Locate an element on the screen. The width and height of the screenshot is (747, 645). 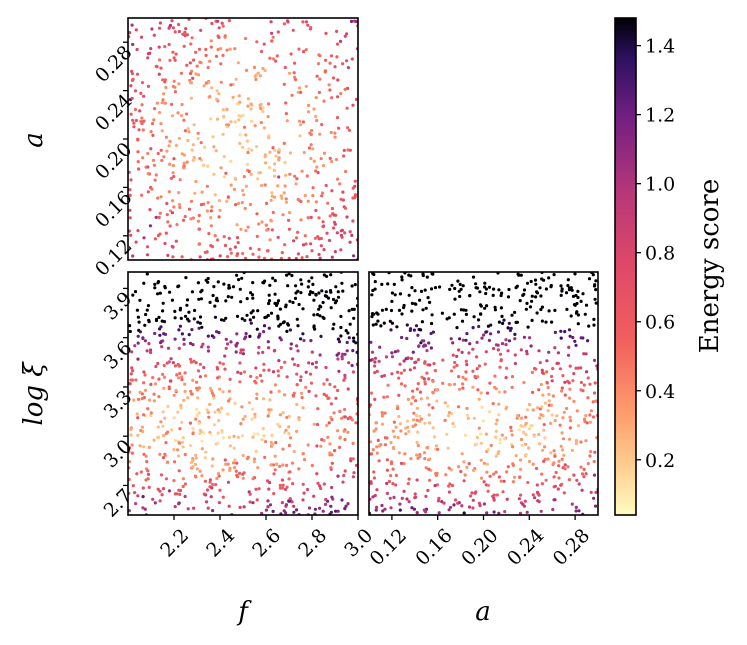
y-tick-label: 0.24 is located at coordinates (113, 112).